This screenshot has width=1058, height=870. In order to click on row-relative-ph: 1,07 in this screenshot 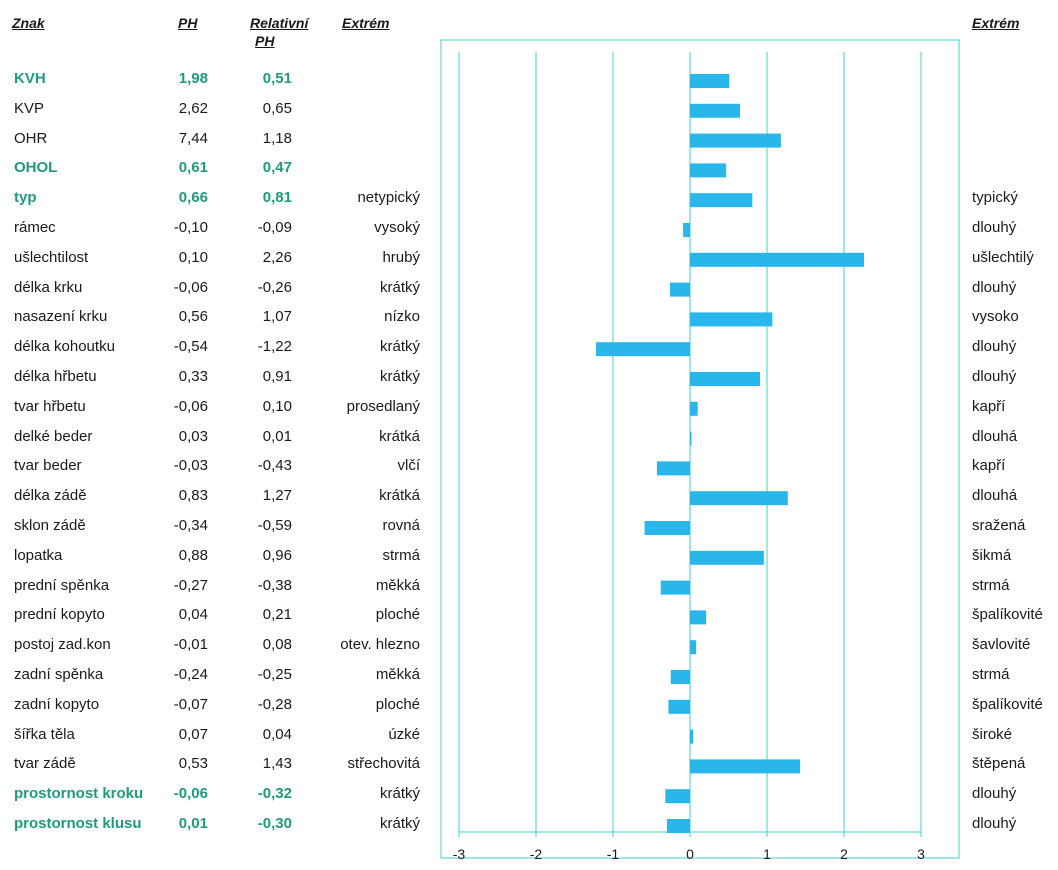, I will do `click(277, 317)`.